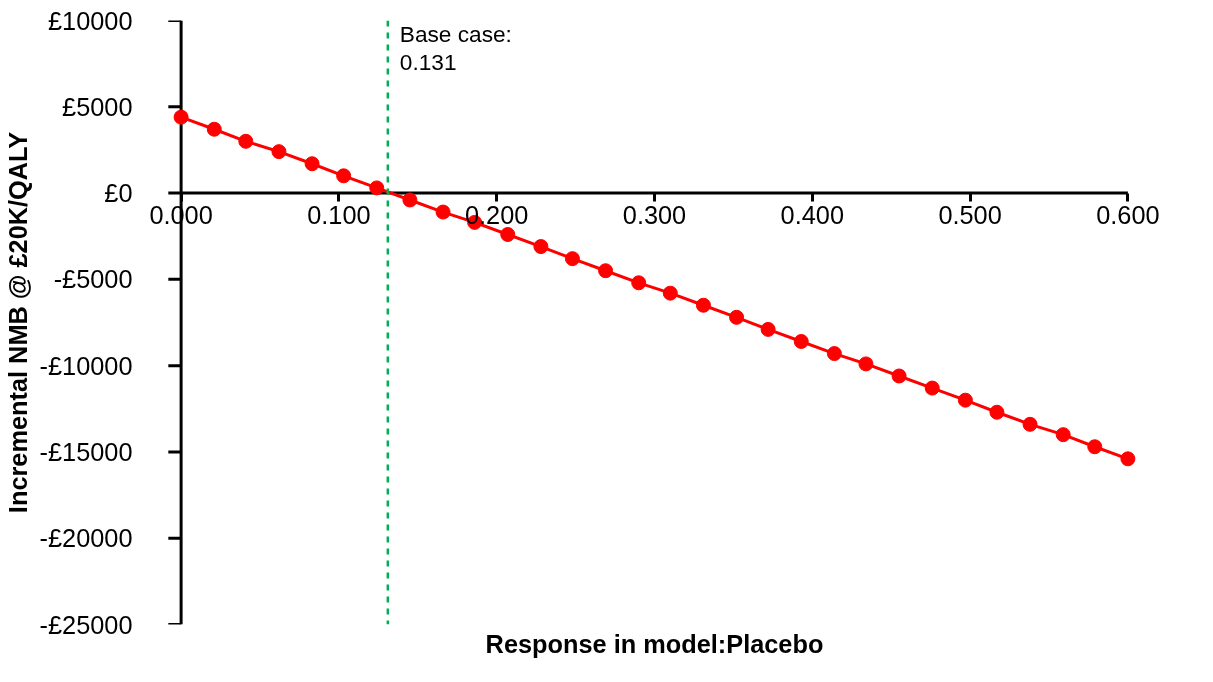 This screenshot has width=1213, height=682. I want to click on y-tick-label: -£20000, so click(86, 538).